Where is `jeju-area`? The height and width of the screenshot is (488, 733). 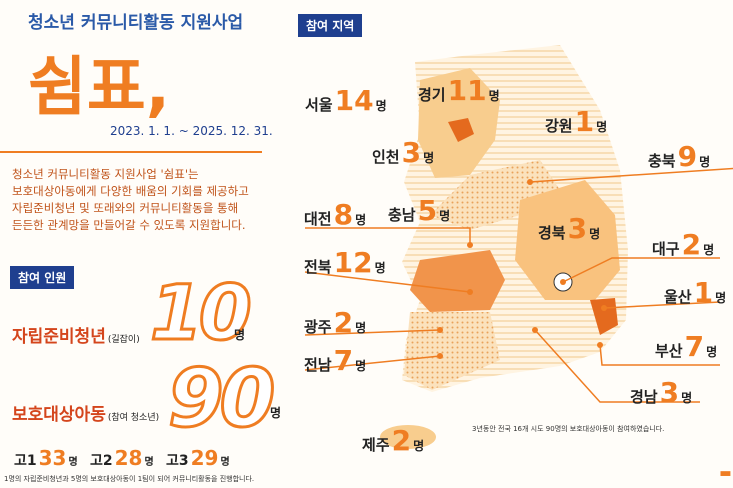 jeju-area is located at coordinates (408, 437).